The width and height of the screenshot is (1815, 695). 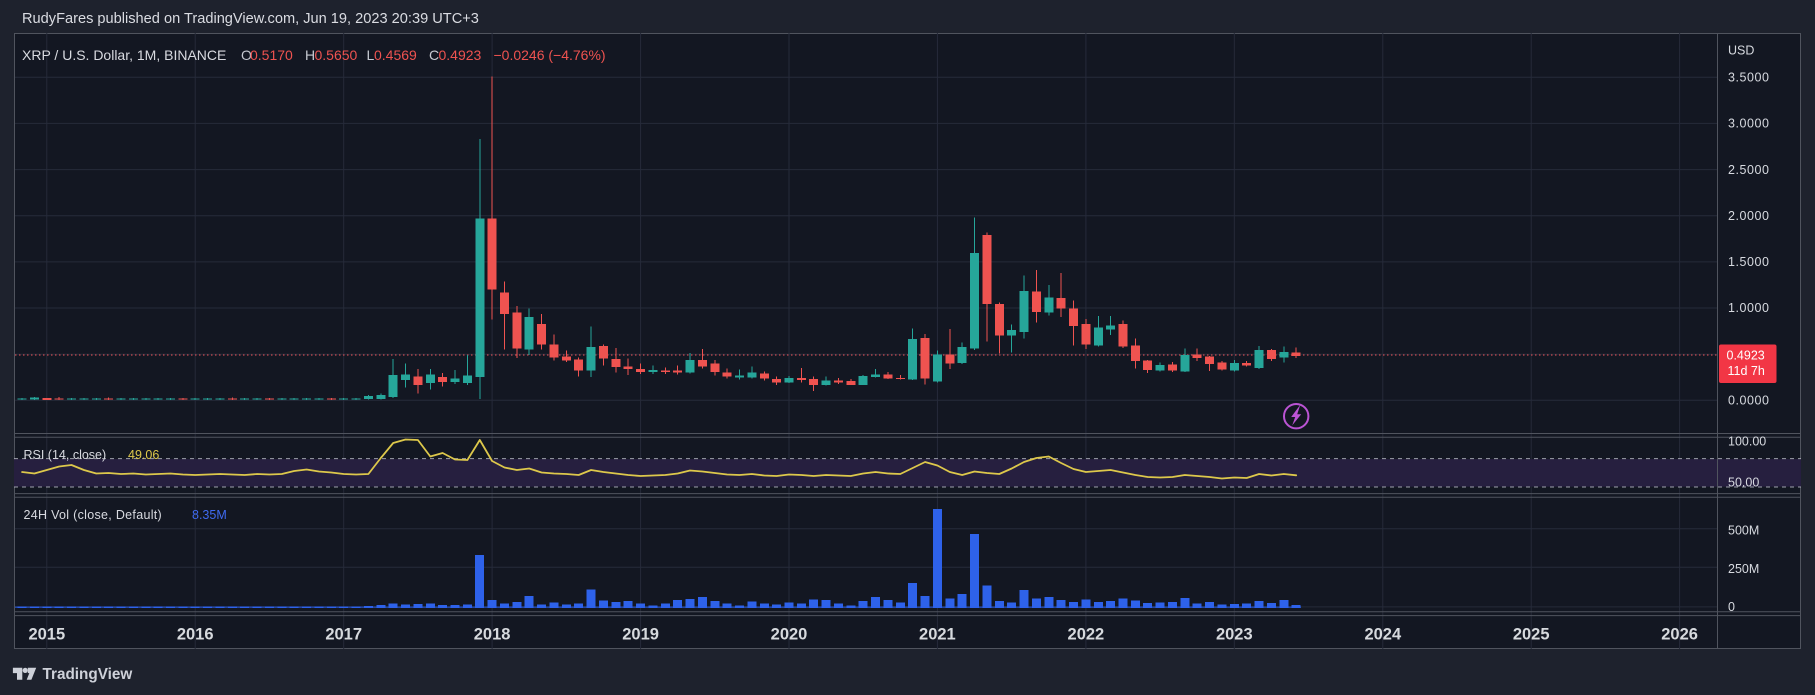 What do you see at coordinates (1531, 635) in the screenshot?
I see `svg-text: 2025` at bounding box center [1531, 635].